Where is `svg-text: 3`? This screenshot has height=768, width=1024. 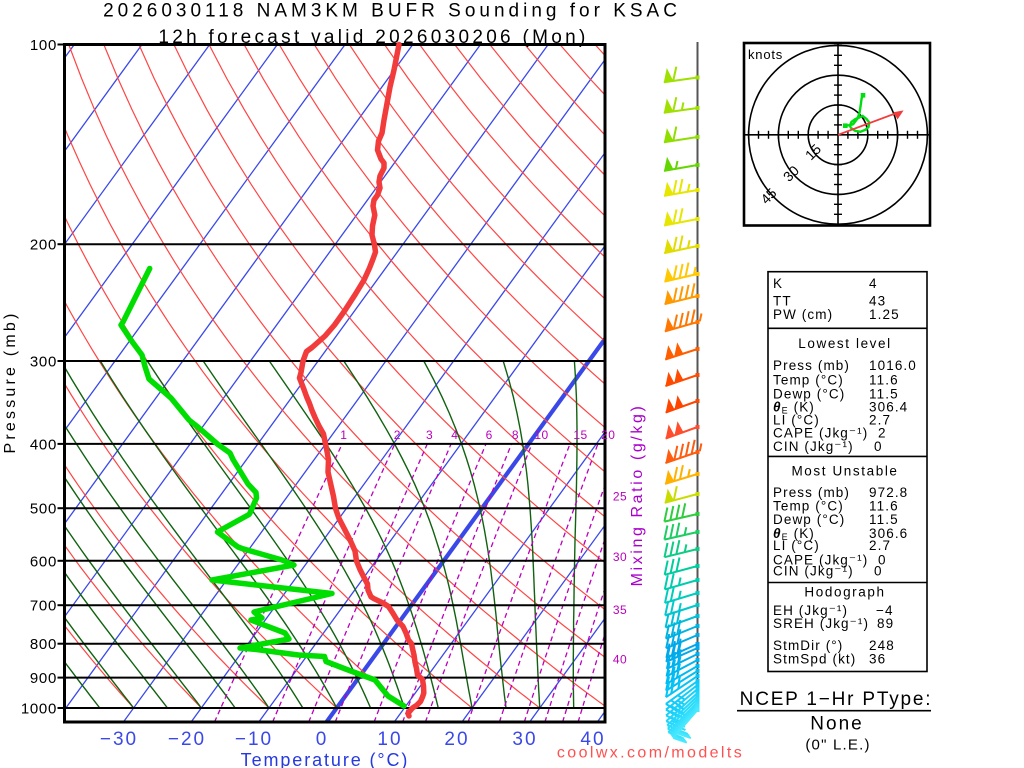 svg-text: 3 is located at coordinates (429, 435).